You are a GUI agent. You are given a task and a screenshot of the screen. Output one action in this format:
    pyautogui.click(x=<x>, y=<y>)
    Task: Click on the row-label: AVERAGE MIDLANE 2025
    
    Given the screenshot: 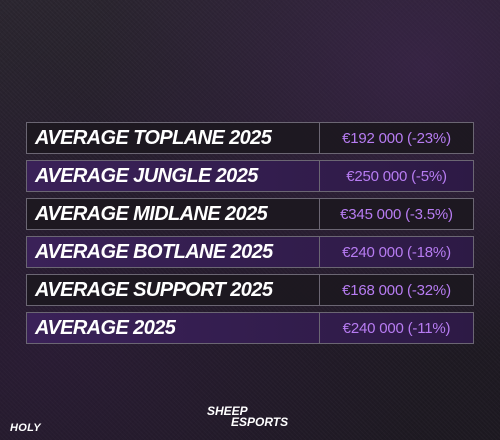 What is the action you would take?
    pyautogui.click(x=151, y=213)
    